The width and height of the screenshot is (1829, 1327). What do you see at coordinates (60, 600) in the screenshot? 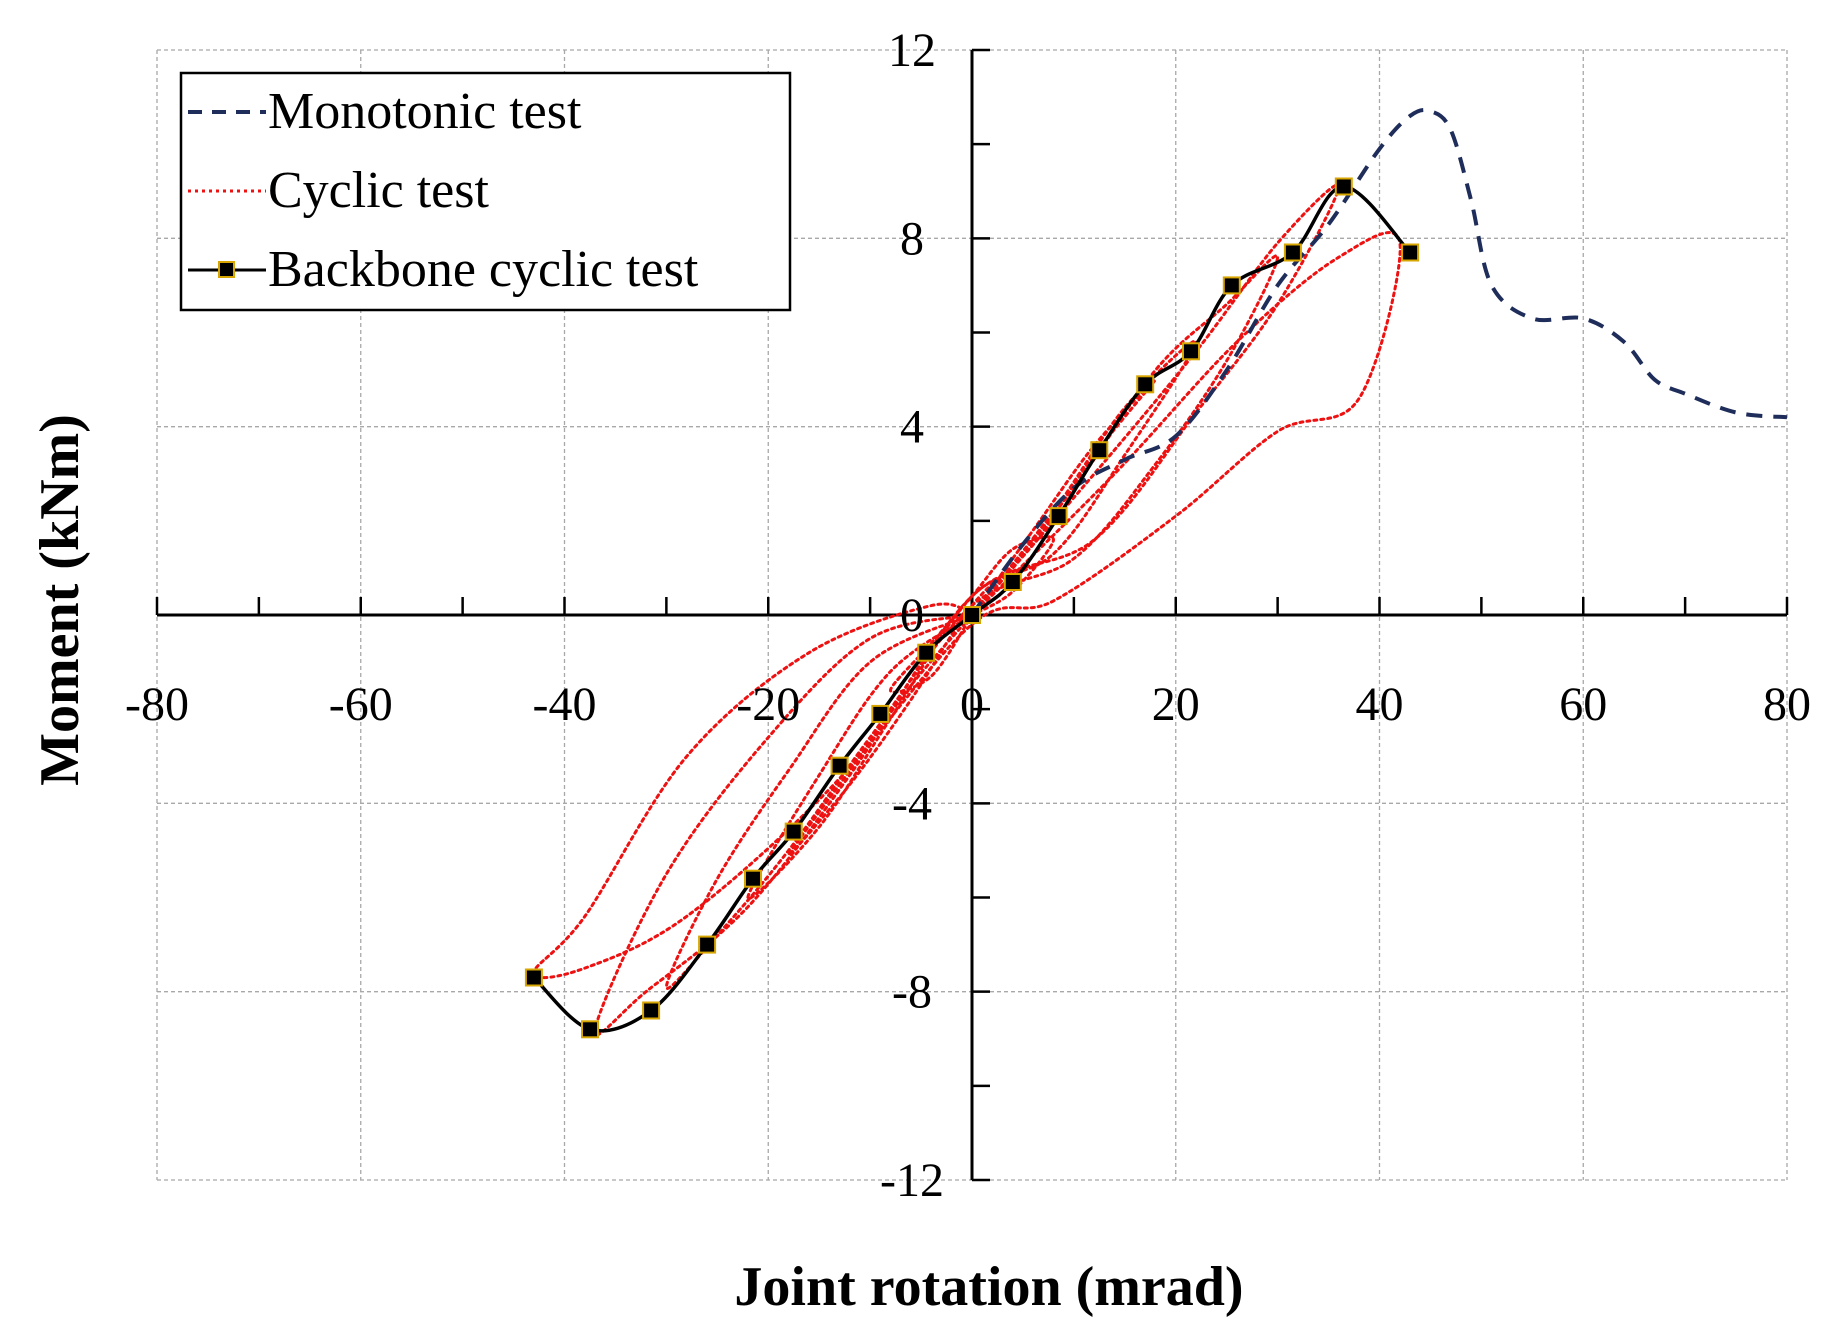
I see `y-axis-title: Moment (kNm)` at bounding box center [60, 600].